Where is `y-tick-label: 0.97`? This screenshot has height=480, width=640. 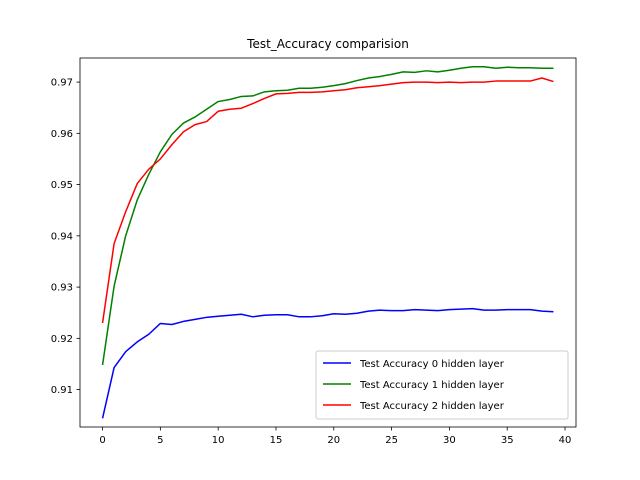 y-tick-label: 0.97 is located at coordinates (62, 83).